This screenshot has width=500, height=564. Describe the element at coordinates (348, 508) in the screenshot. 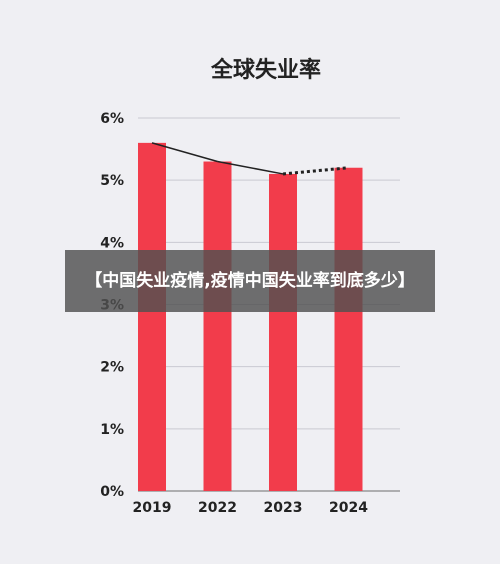

I see `x-tick-label: 2024` at that location.